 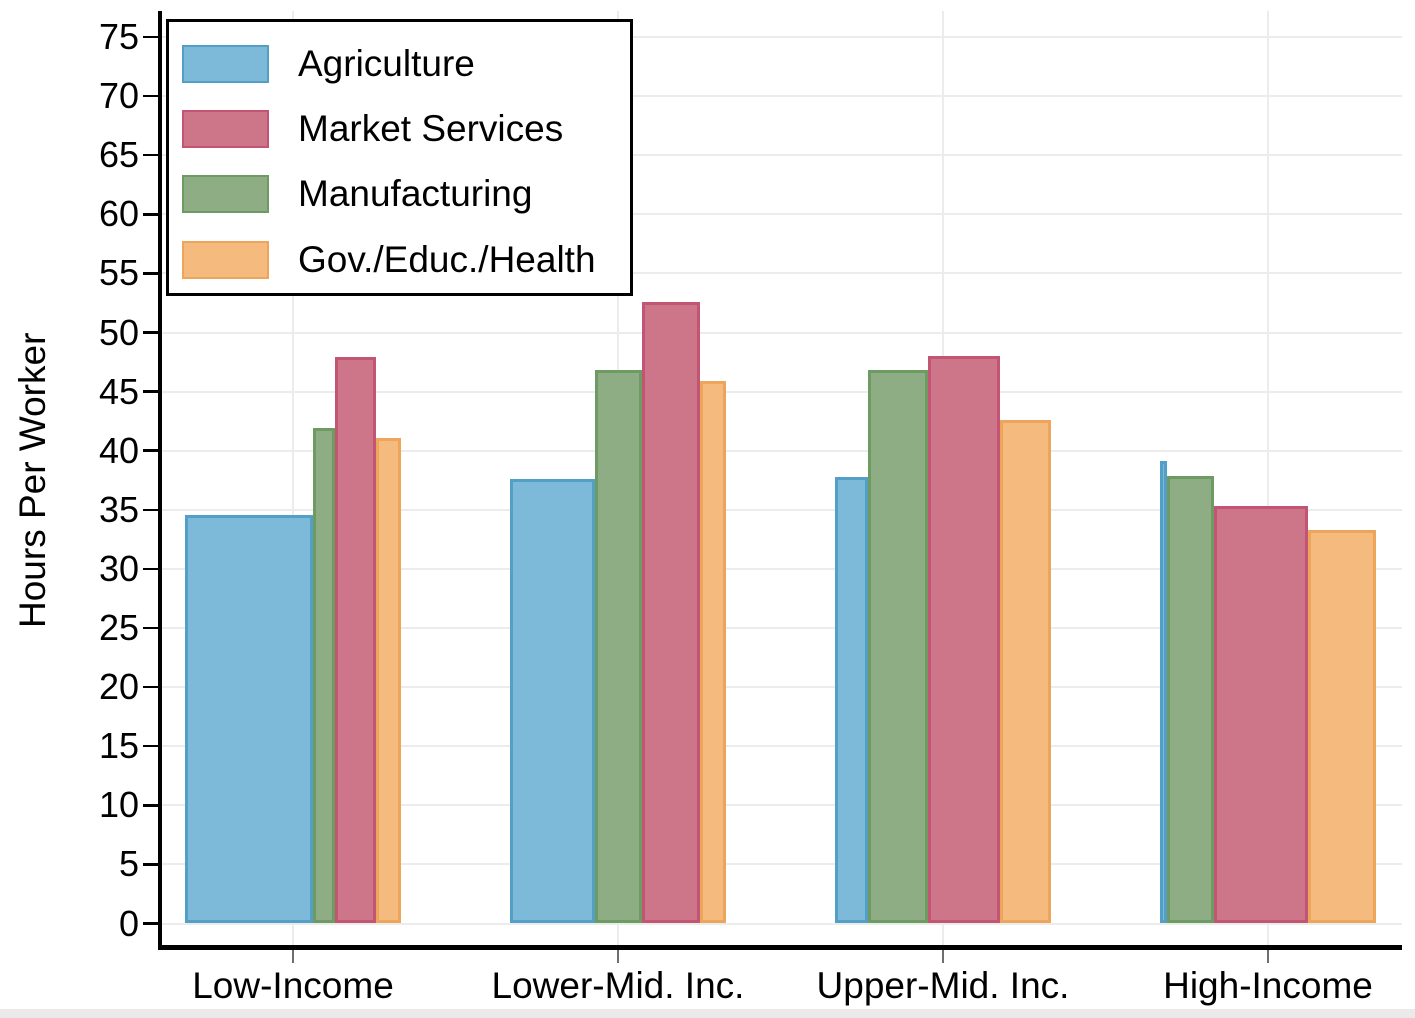 What do you see at coordinates (118, 155) in the screenshot?
I see `y-tick-label: 65` at bounding box center [118, 155].